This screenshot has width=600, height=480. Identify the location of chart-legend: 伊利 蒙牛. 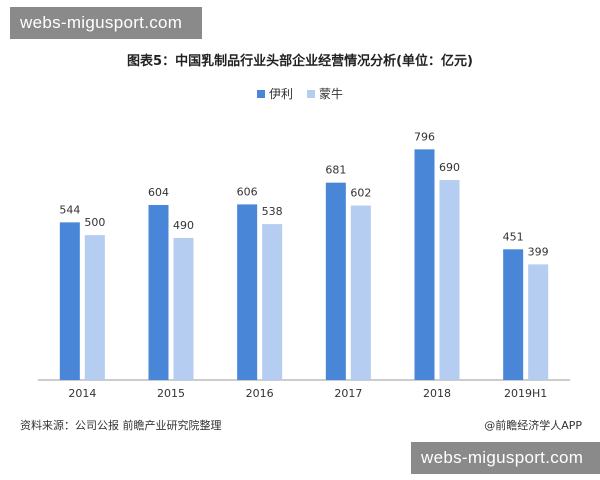
(300, 93).